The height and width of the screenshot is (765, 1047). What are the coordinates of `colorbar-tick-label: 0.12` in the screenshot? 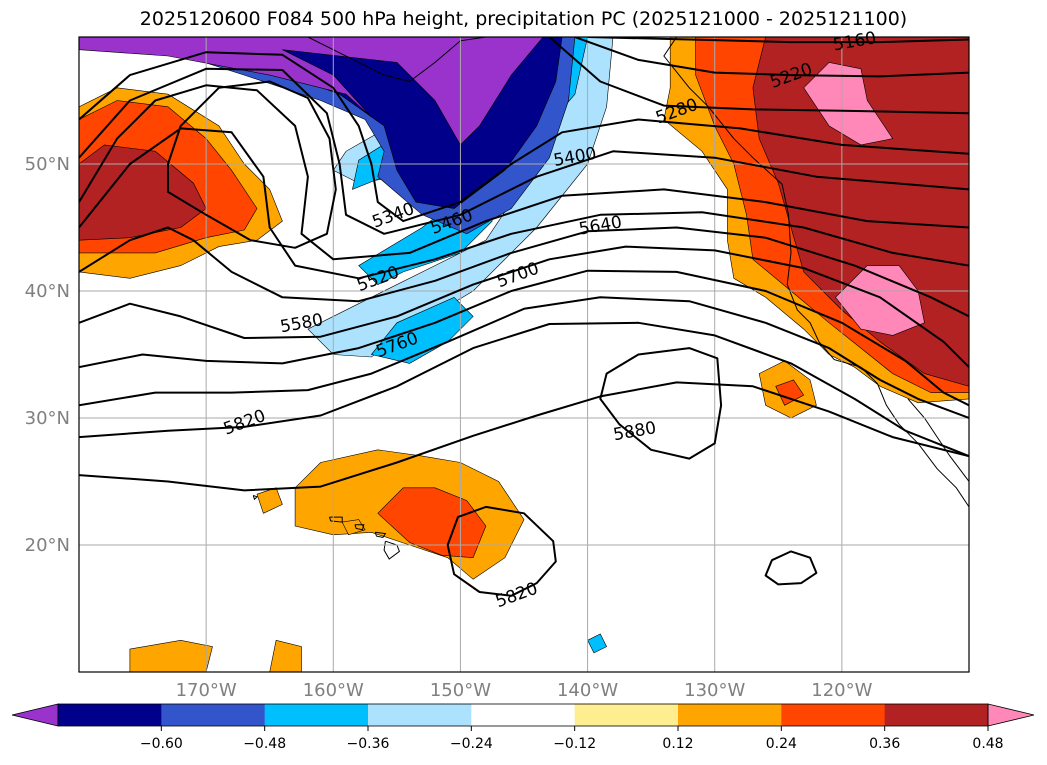 It's located at (677, 744).